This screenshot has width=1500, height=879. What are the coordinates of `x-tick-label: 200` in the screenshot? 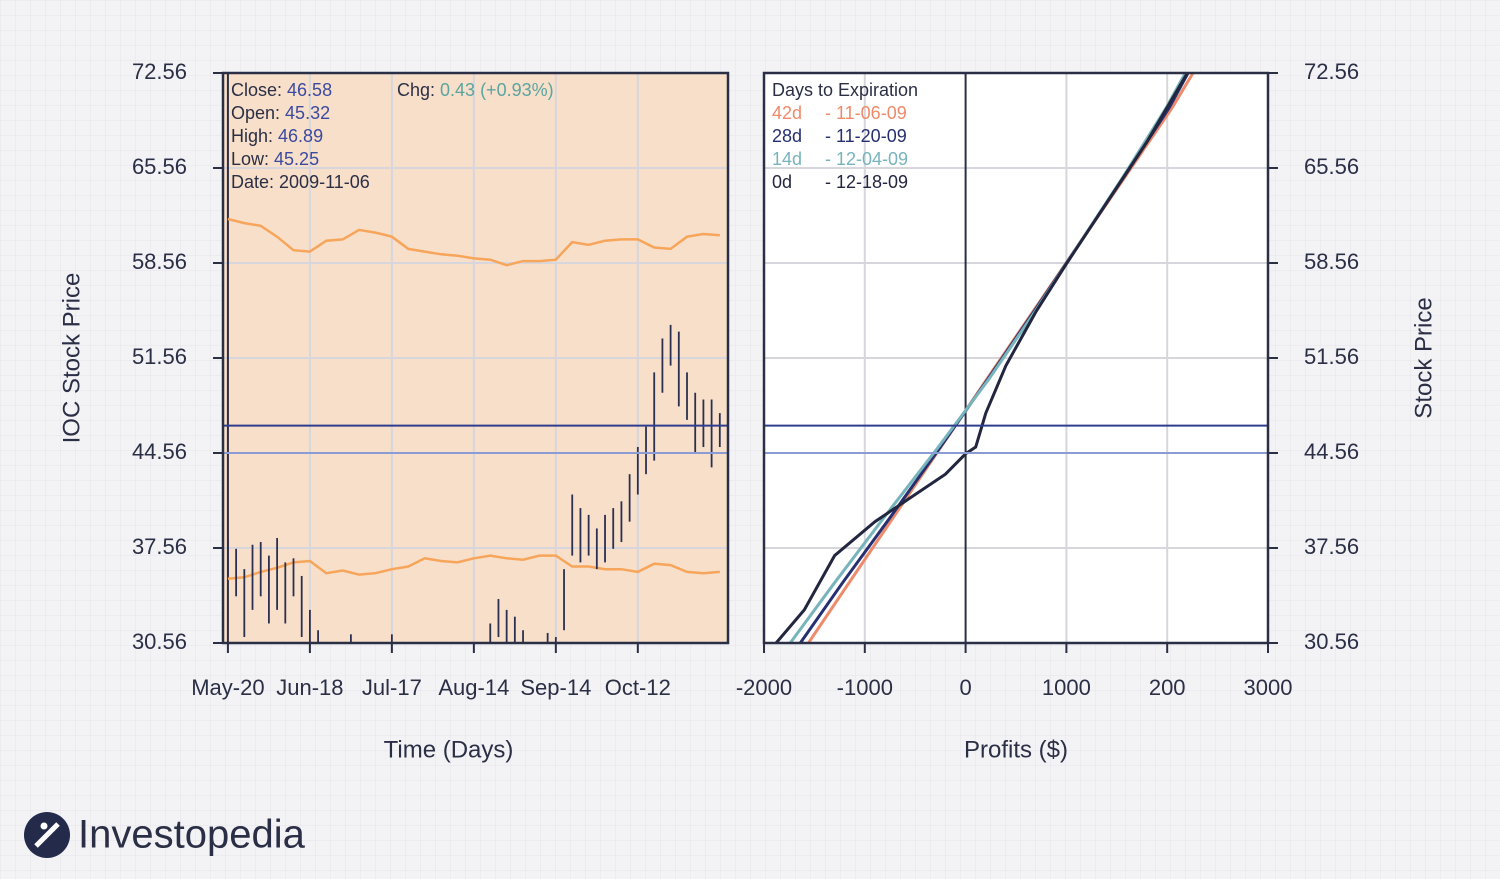 It's located at (1167, 687).